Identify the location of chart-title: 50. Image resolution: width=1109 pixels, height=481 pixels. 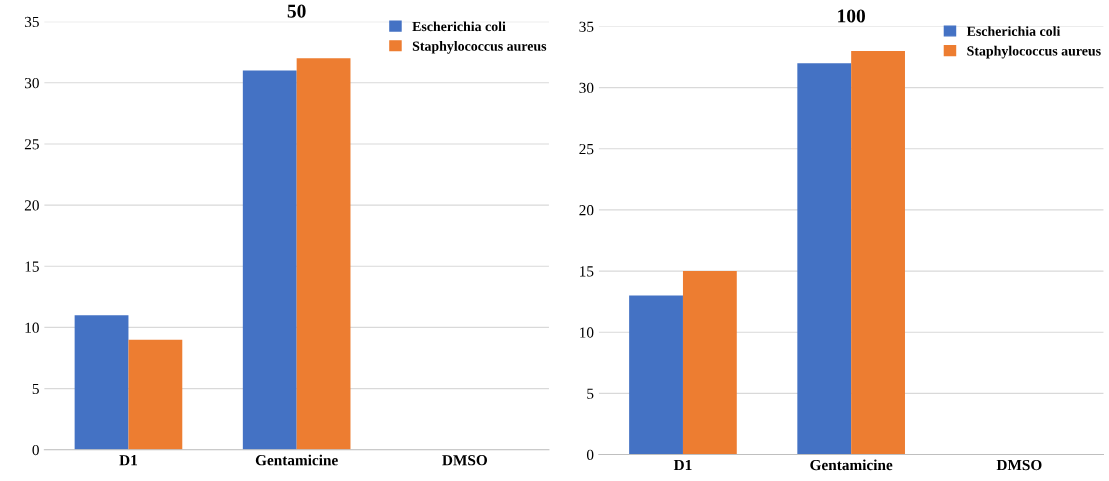
(296, 11).